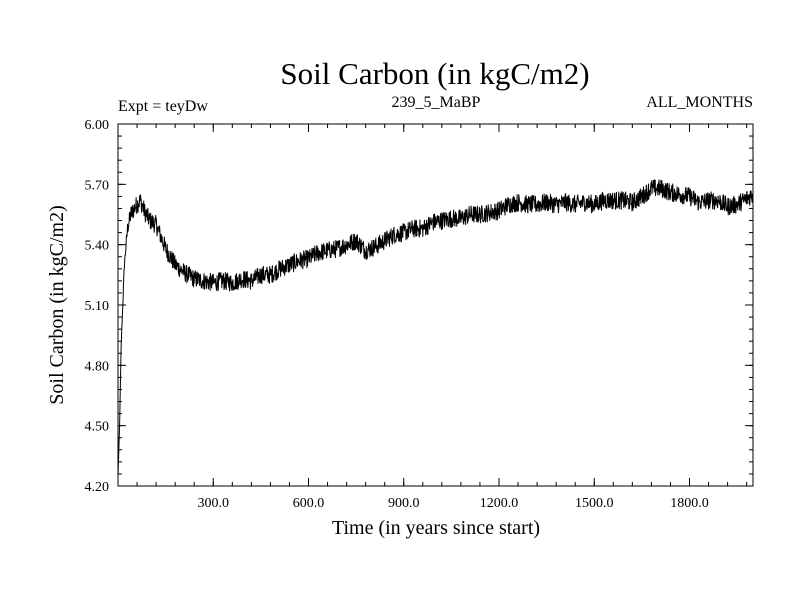 The height and width of the screenshot is (600, 800). Describe the element at coordinates (214, 503) in the screenshot. I see `x-tick-label: 300.0` at that location.